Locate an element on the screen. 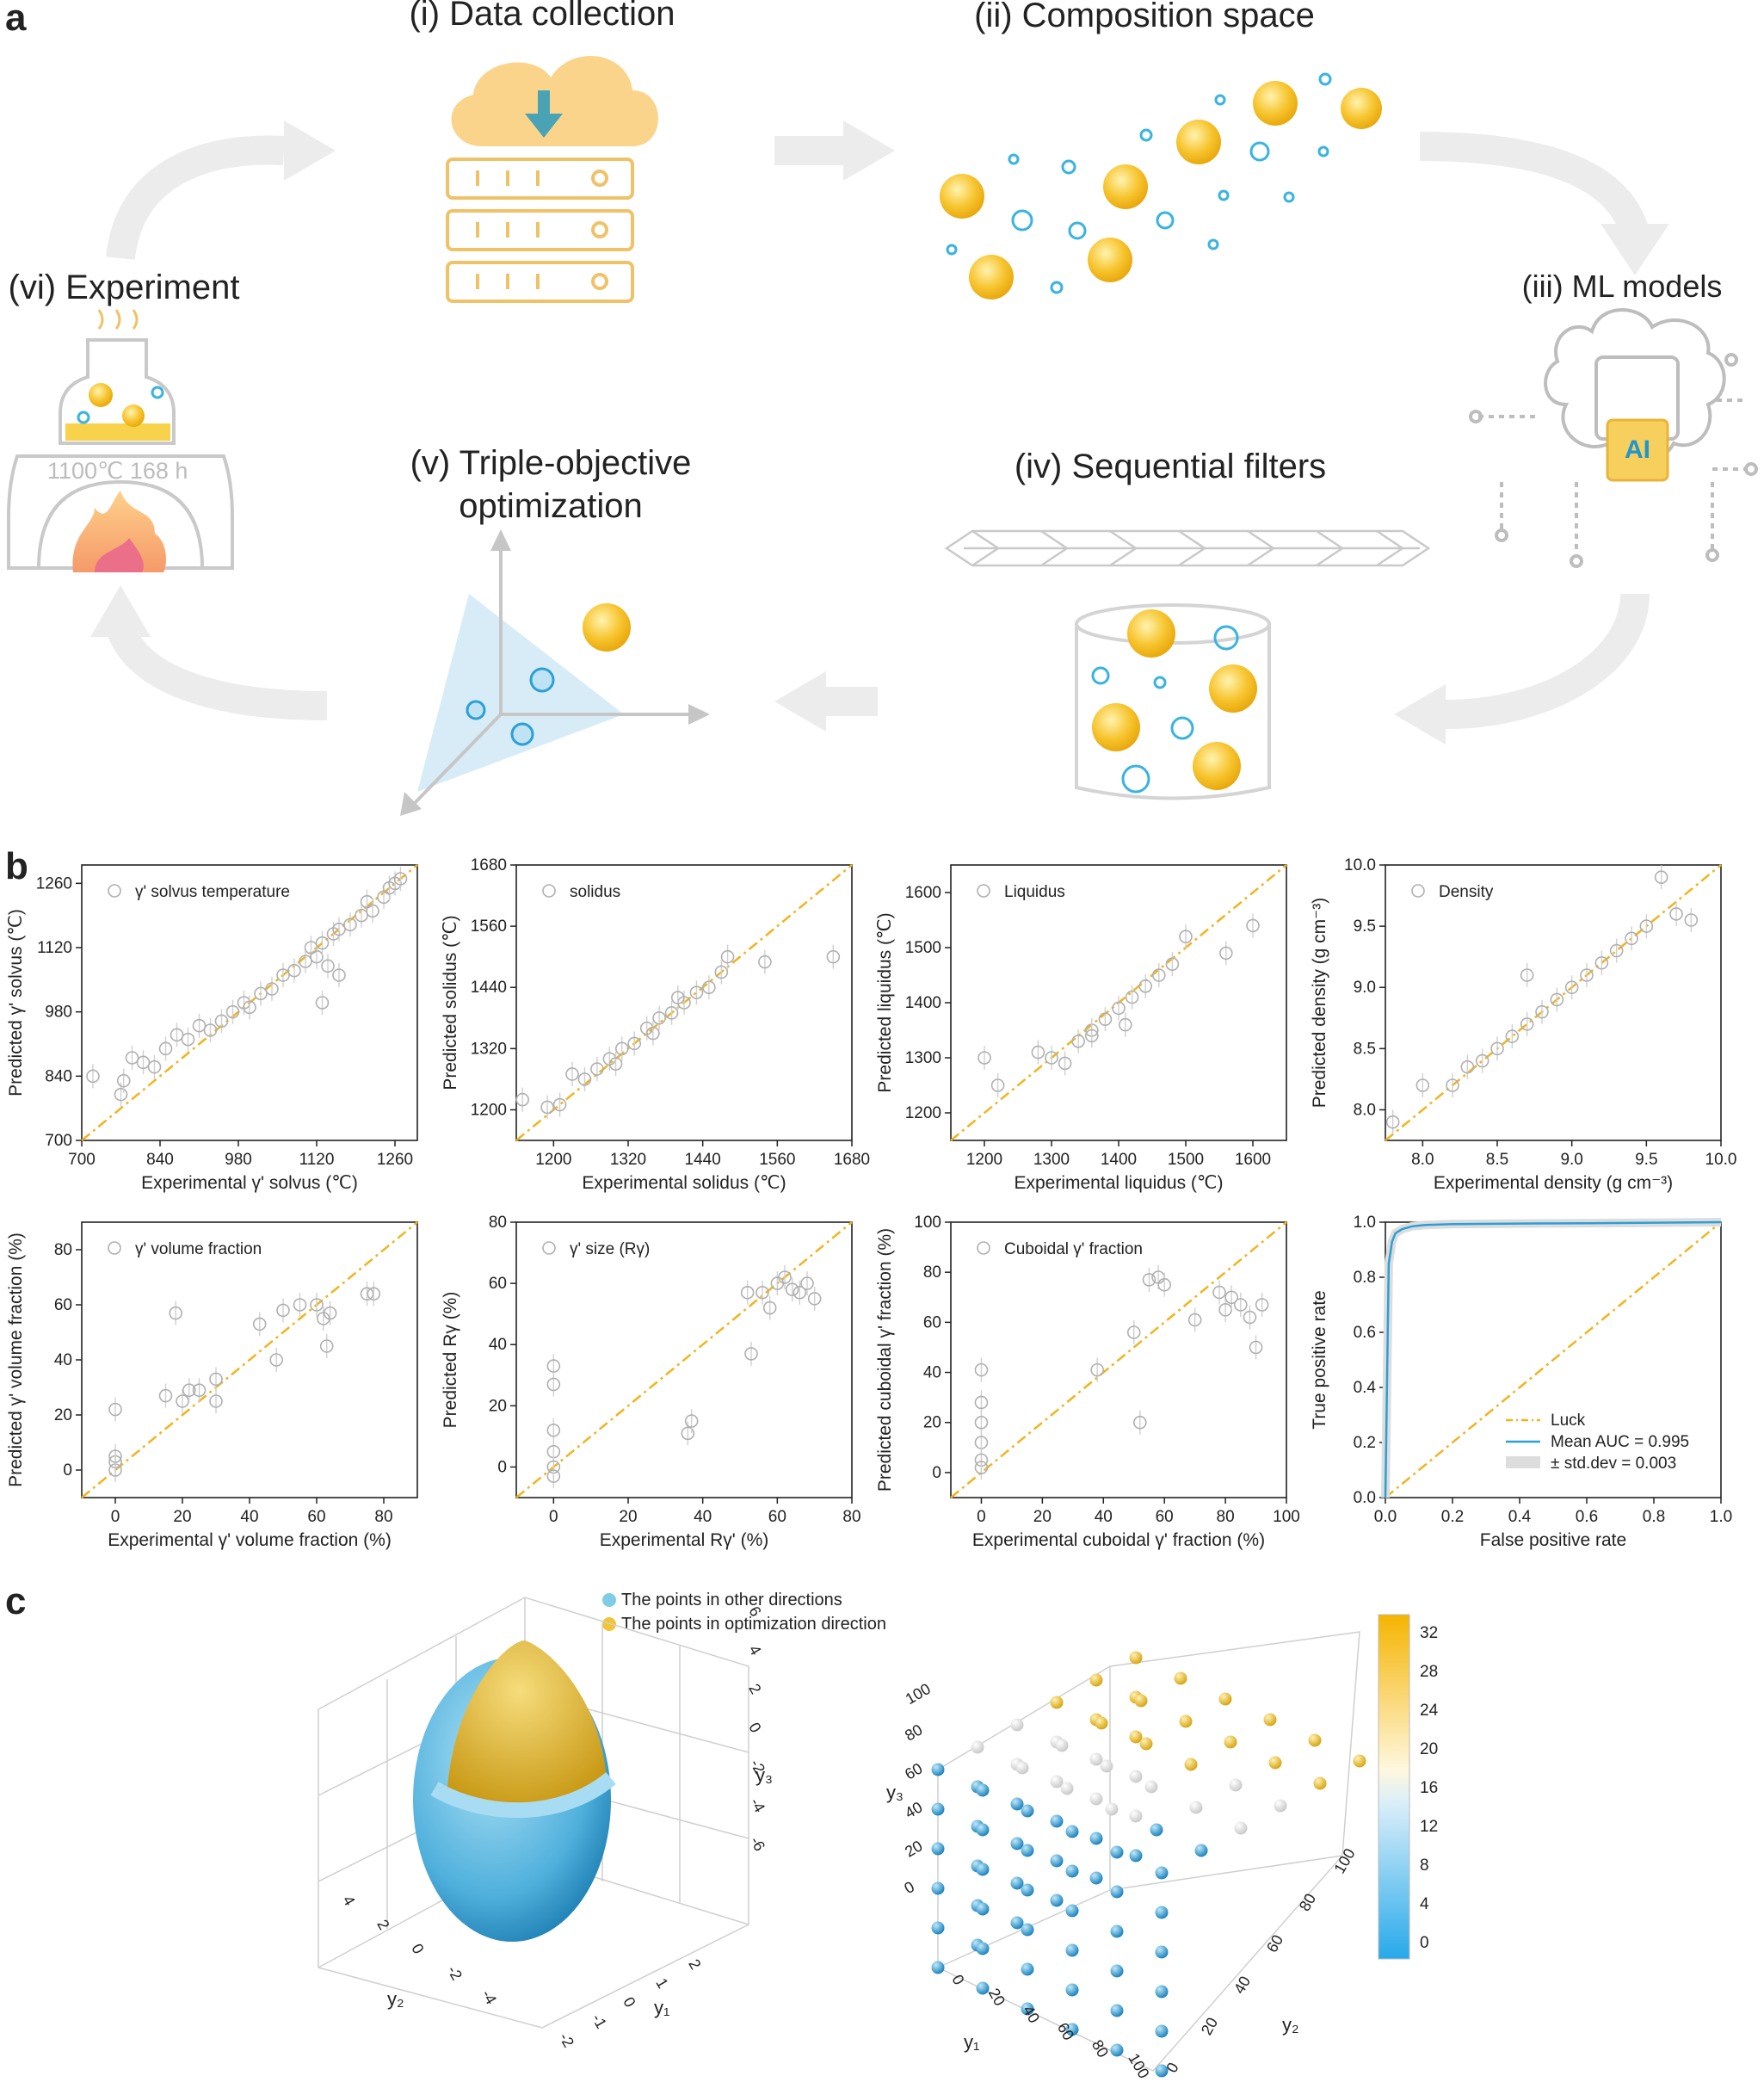  x-tick-label: 1600 is located at coordinates (1253, 1160).